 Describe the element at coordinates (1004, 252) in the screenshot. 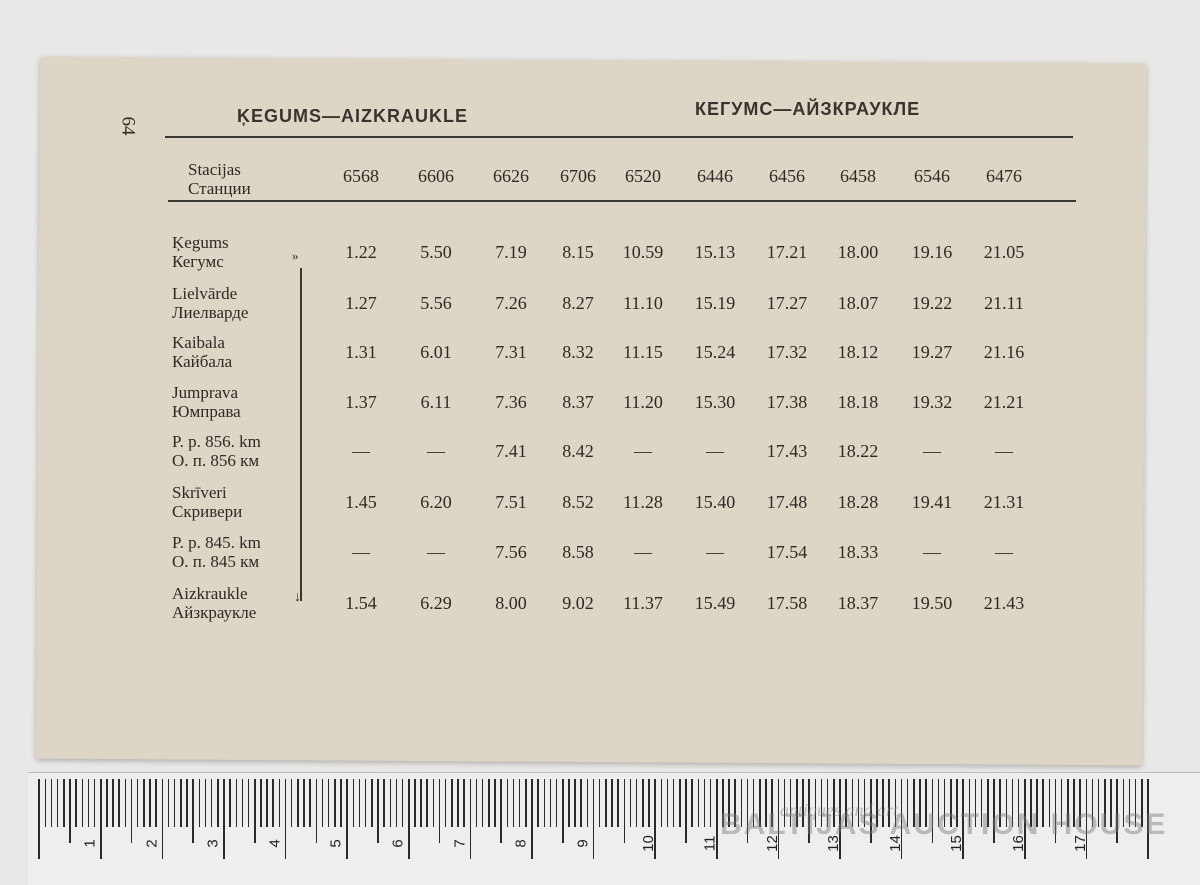

I see `departure-time: 21.05` at that location.